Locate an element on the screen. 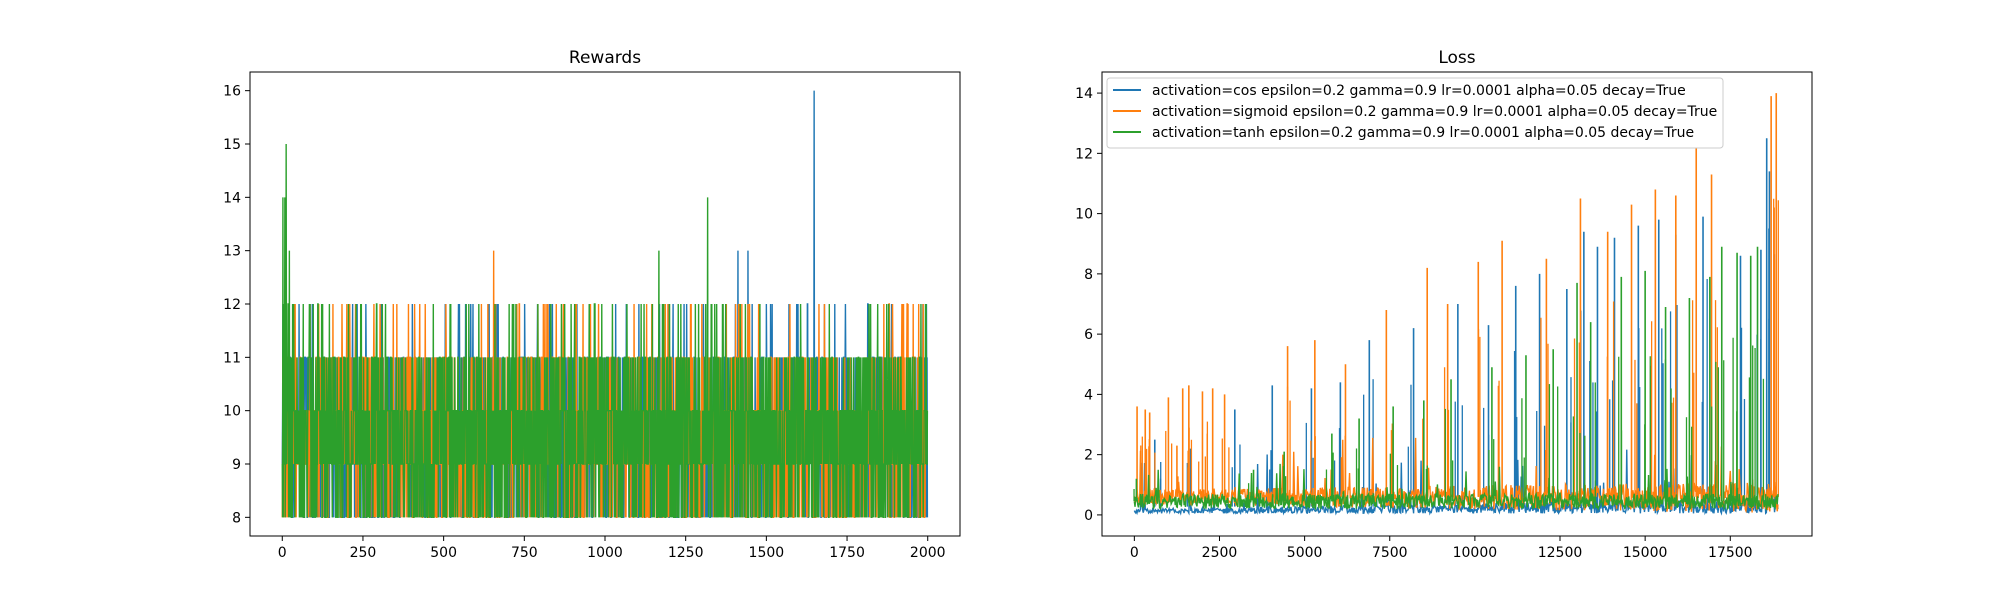 The image size is (2000, 600). rewards-x-tick-label: 750 is located at coordinates (524, 553).